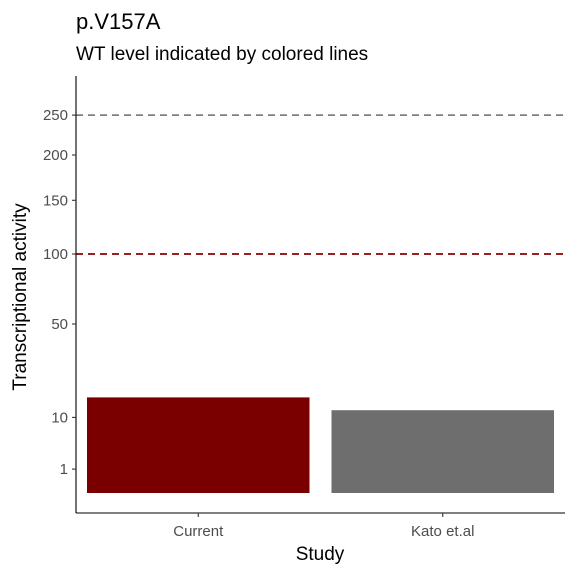 The height and width of the screenshot is (576, 576). What do you see at coordinates (55, 200) in the screenshot?
I see `y-tick-label: 150` at bounding box center [55, 200].